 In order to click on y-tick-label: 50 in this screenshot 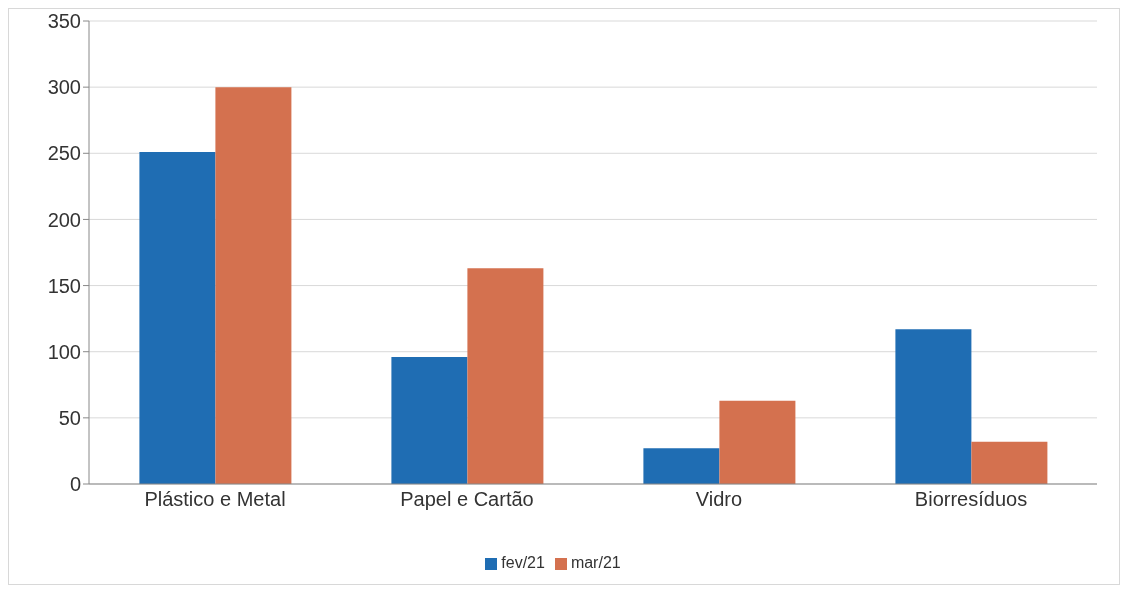, I will do `click(69, 417)`.